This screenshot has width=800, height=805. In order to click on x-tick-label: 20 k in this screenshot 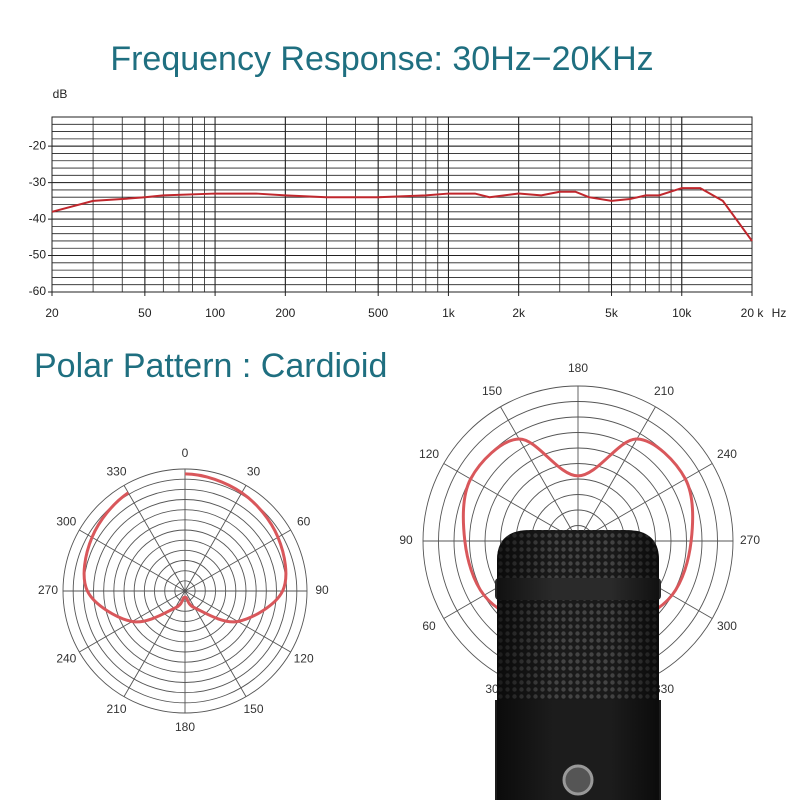, I will do `click(753, 313)`.